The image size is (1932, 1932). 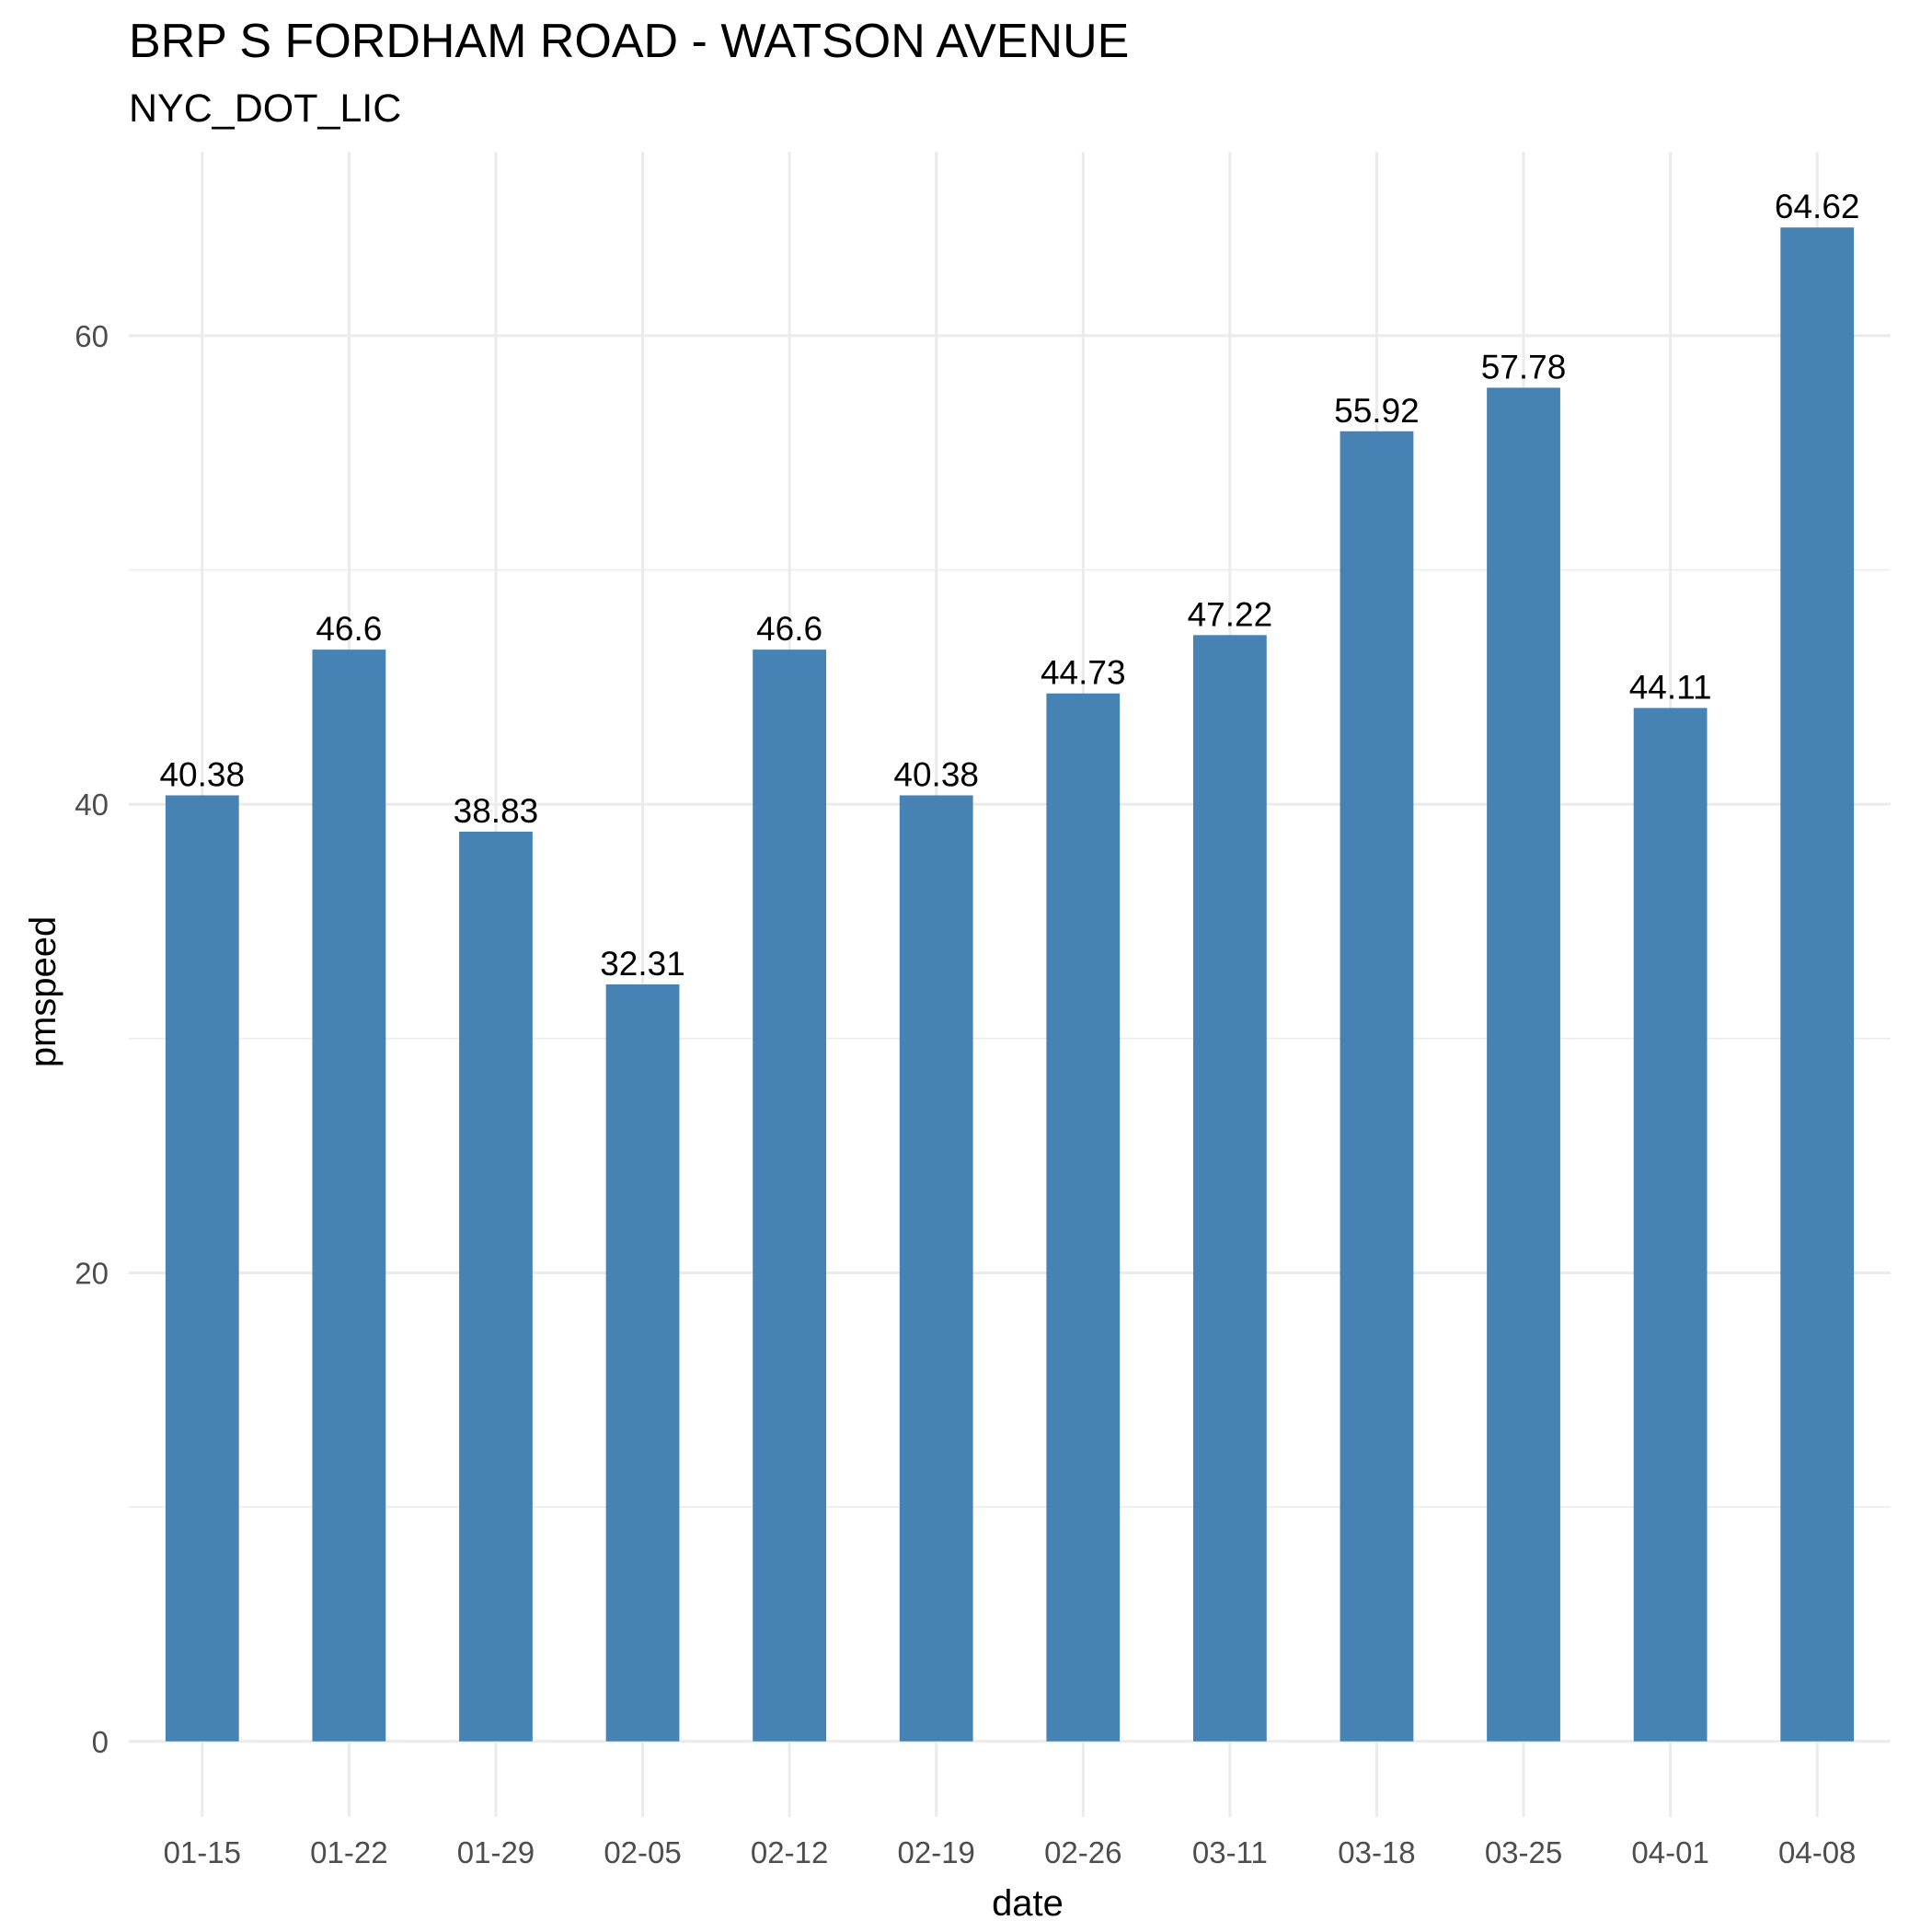 What do you see at coordinates (629, 41) in the screenshot?
I see `chart-title: BRP S FORDHAM ROAD - WATSON AVENUE` at bounding box center [629, 41].